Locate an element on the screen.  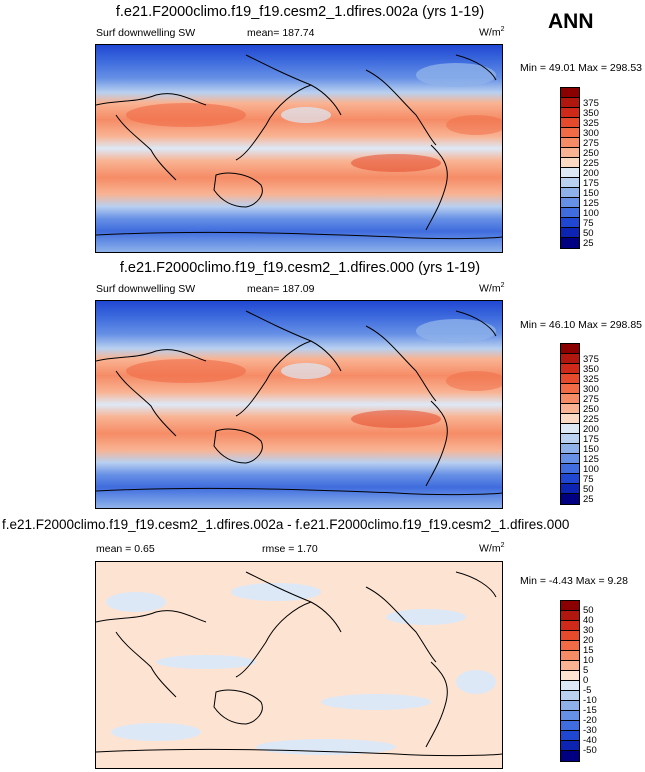
panel-3-colorbar-tick: 0 is located at coordinates (586, 680).